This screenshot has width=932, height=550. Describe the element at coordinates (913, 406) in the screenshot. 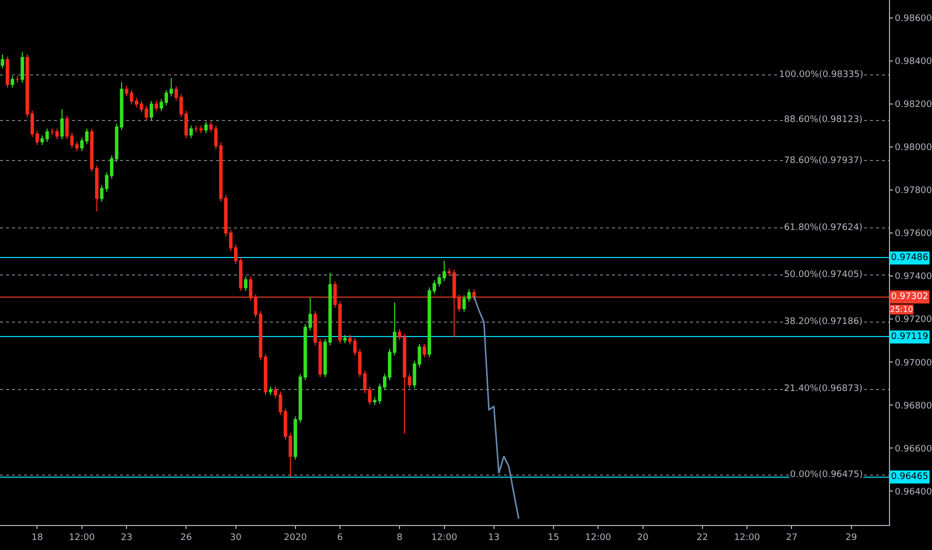

I see `y-tick-label: 0.96800` at that location.